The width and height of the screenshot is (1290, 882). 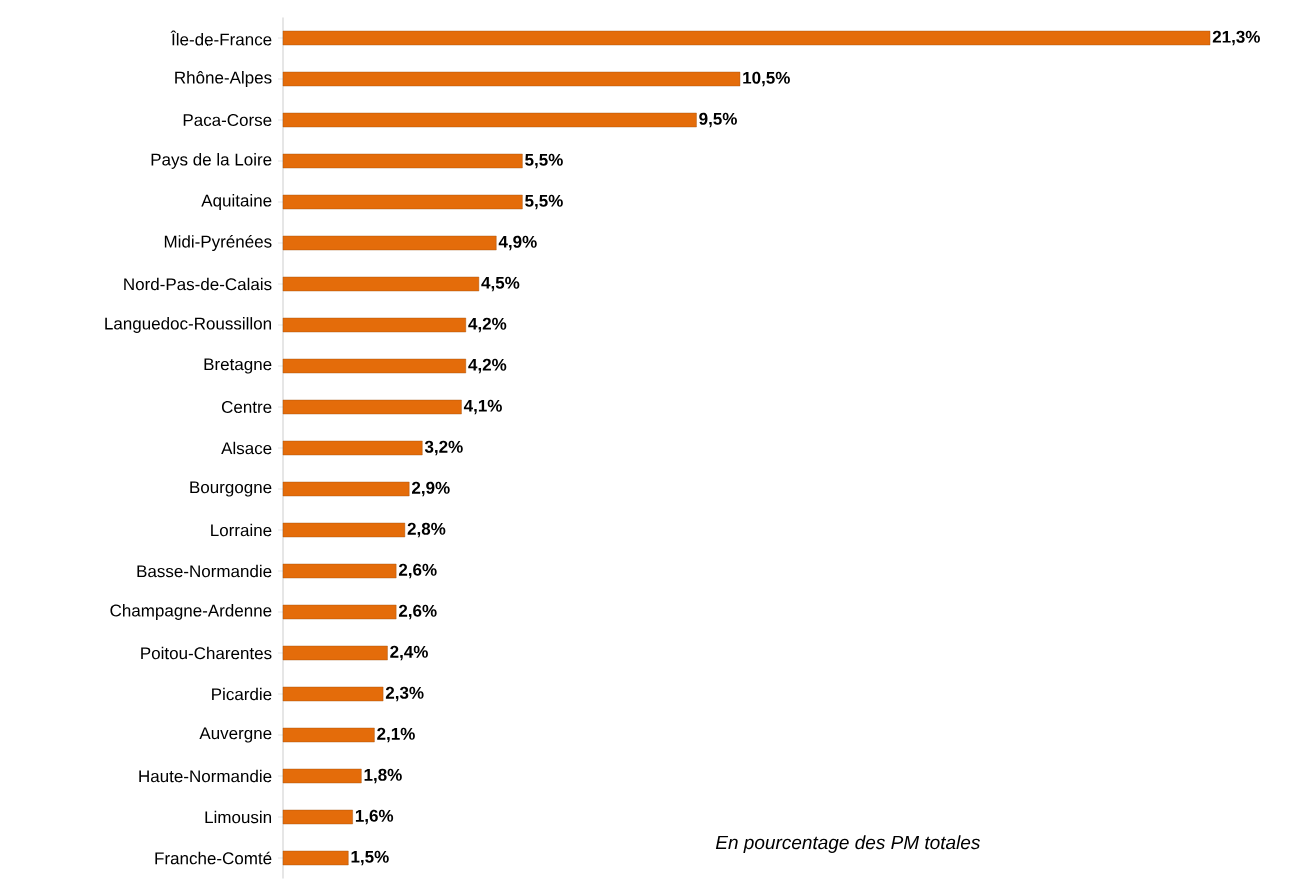 I want to click on y-tick-label: Paca-Corse, so click(x=227, y=120).